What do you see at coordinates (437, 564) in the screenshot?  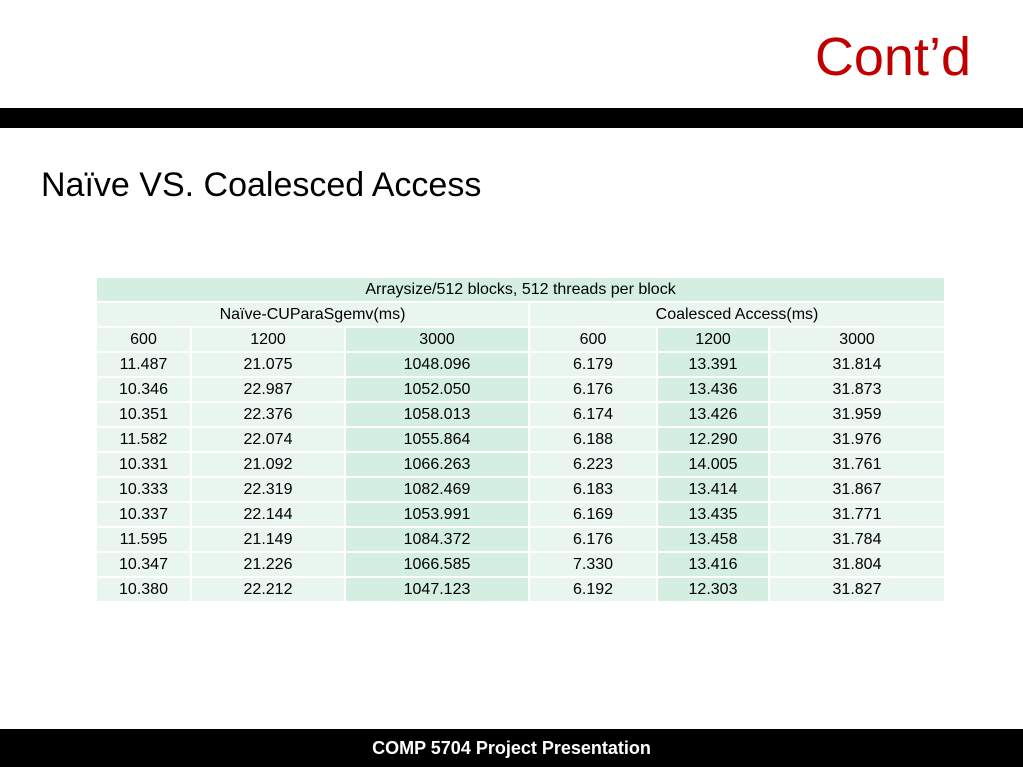 I see `table-cell: 1066.585` at bounding box center [437, 564].